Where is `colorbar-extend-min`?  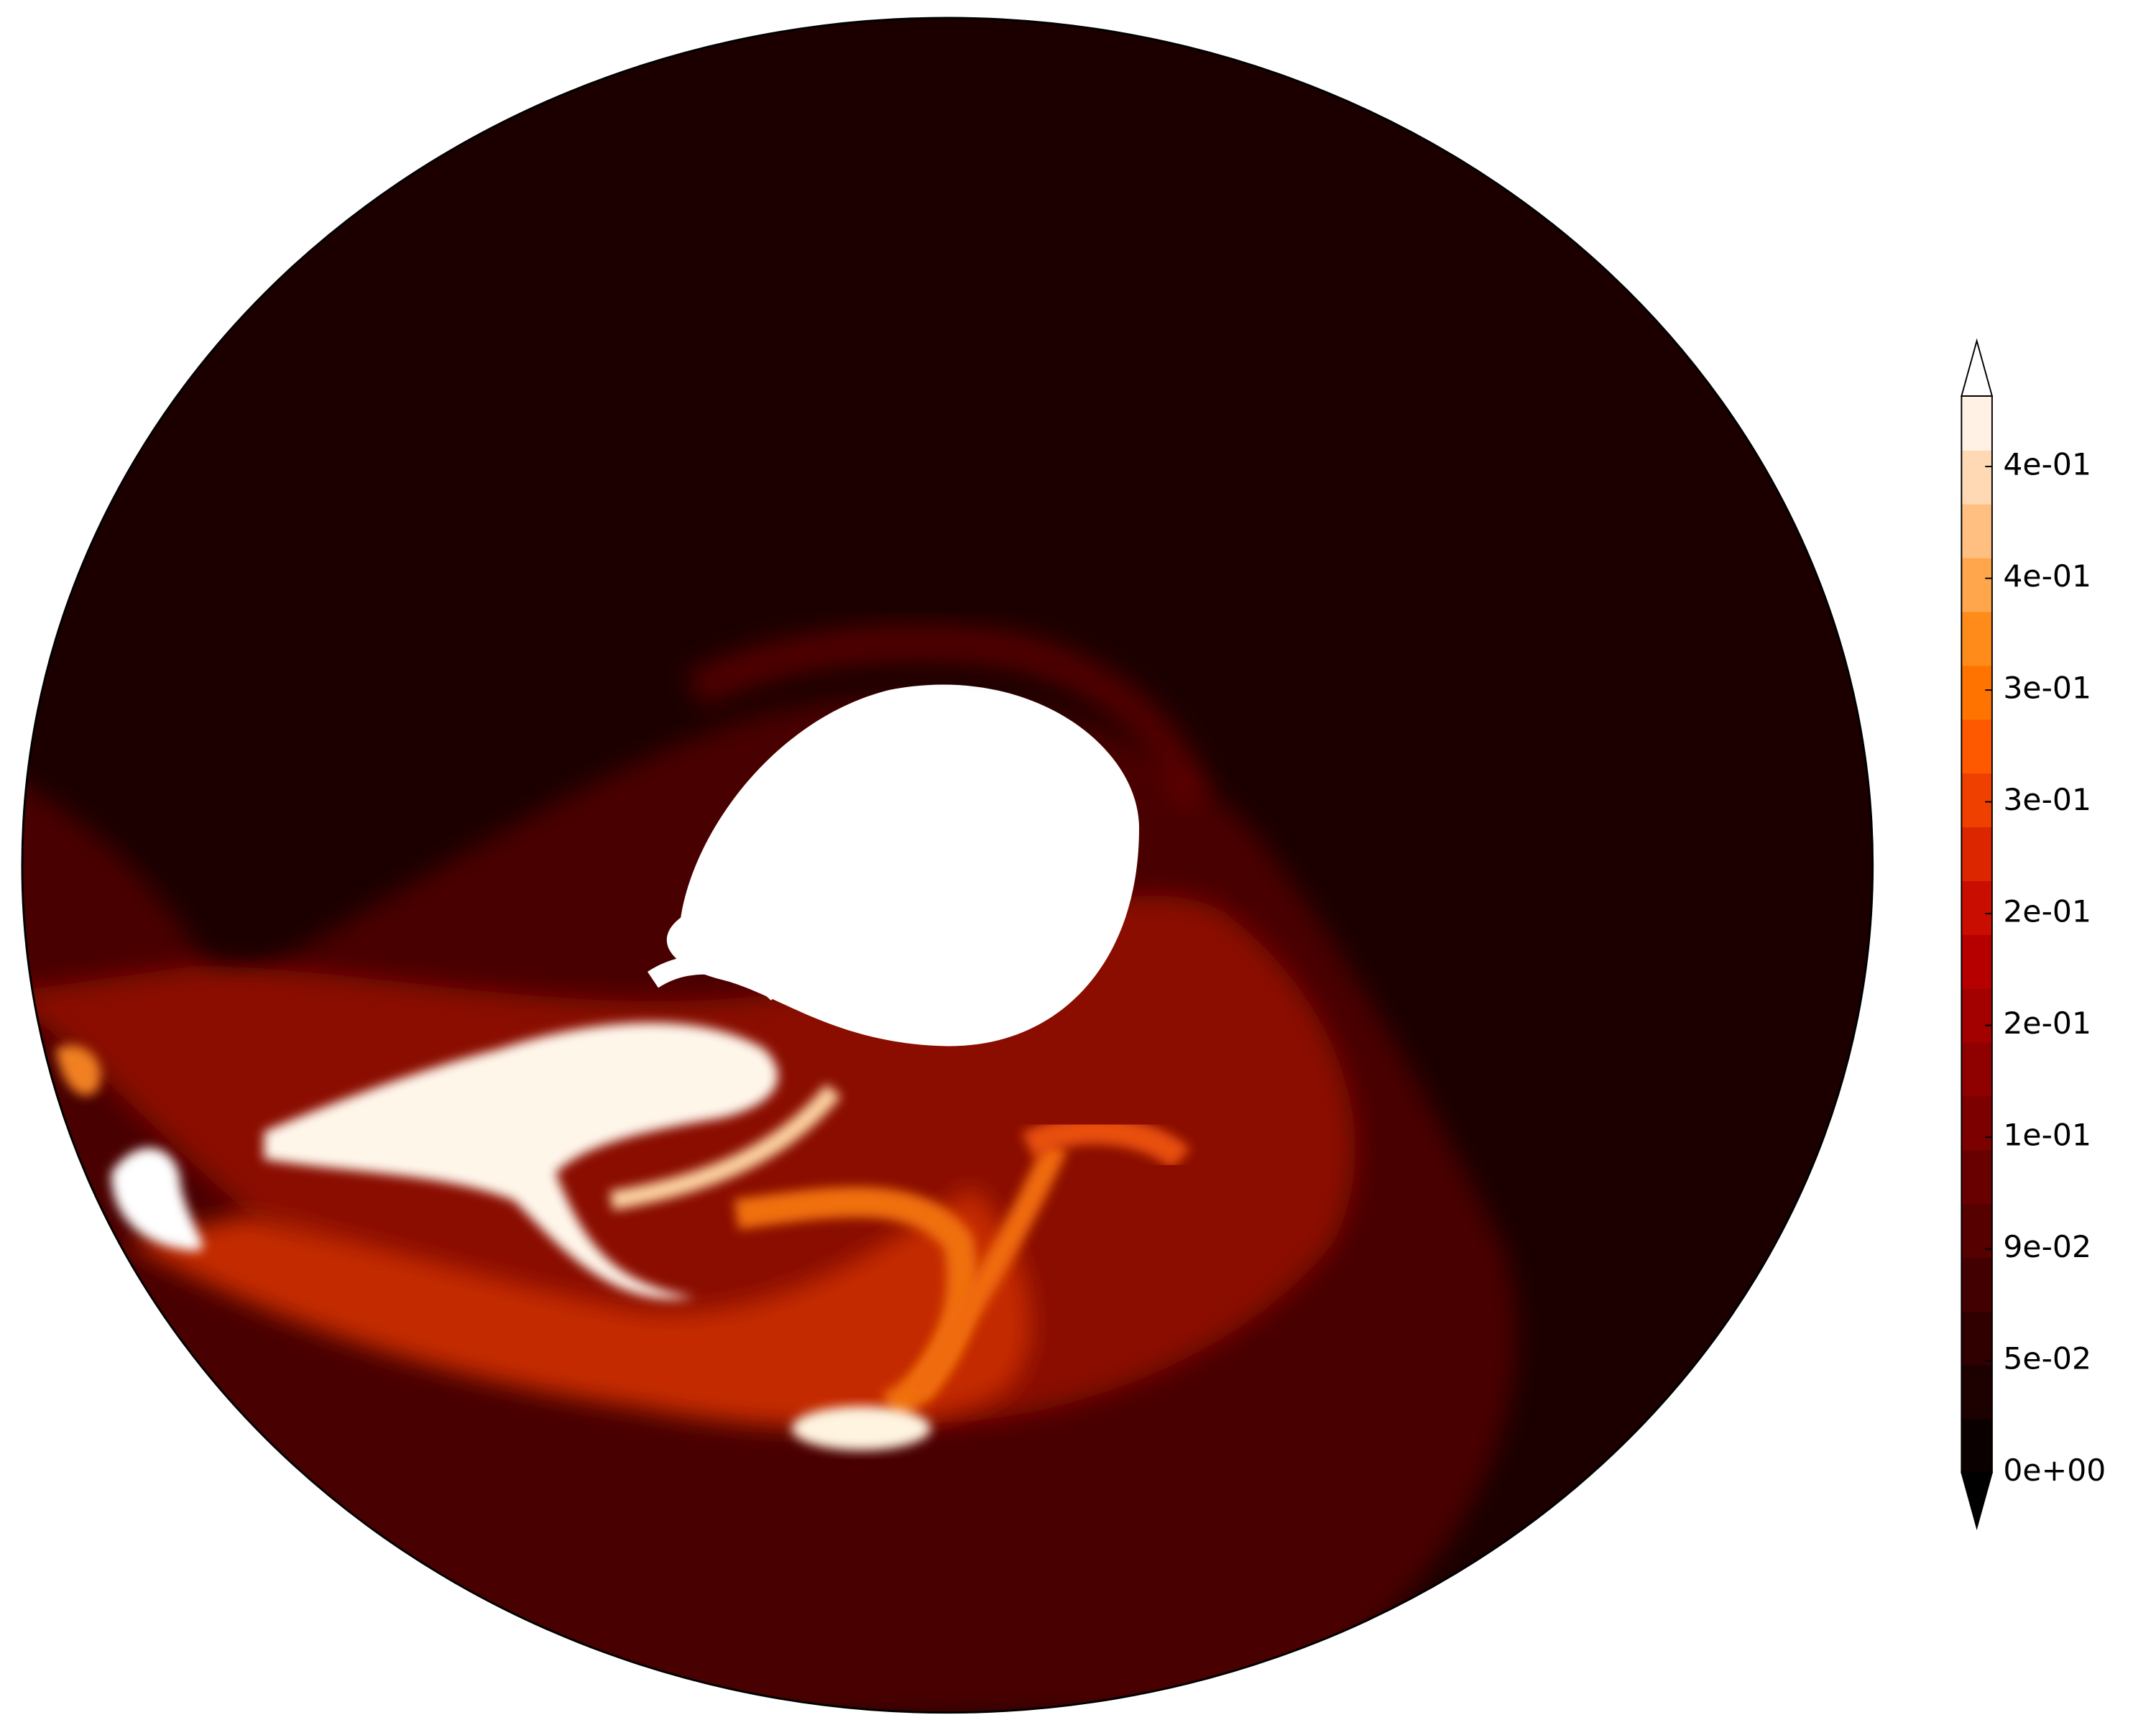
colorbar-extend-min is located at coordinates (1978, 1501).